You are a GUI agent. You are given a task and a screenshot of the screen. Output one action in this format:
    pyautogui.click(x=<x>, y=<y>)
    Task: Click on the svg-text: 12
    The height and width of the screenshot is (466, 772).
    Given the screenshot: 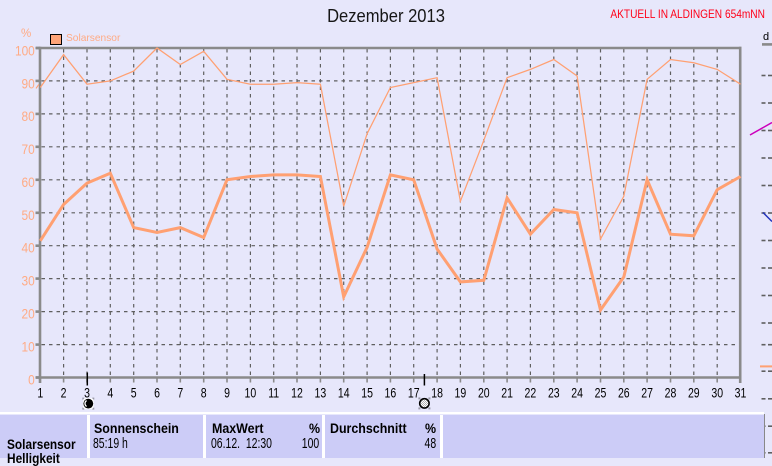 What is the action you would take?
    pyautogui.click(x=297, y=393)
    